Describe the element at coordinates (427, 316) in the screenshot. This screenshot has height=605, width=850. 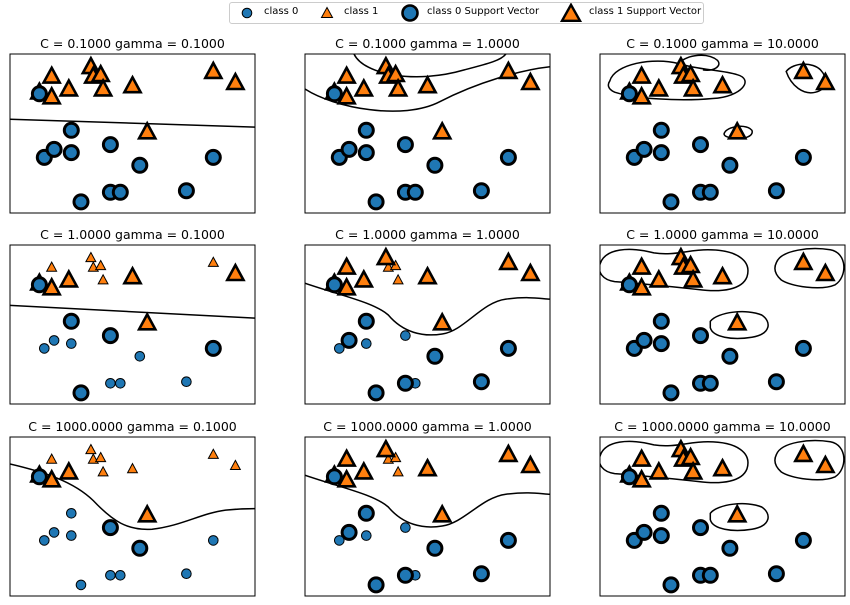
I see `subplot-2-2: C = 1.0000 gamma = 1.0000` at that location.